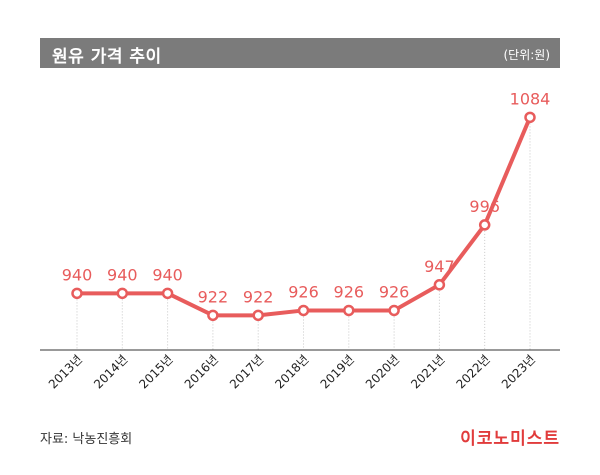  I want to click on x-tick-label: 2013년, so click(65, 371).